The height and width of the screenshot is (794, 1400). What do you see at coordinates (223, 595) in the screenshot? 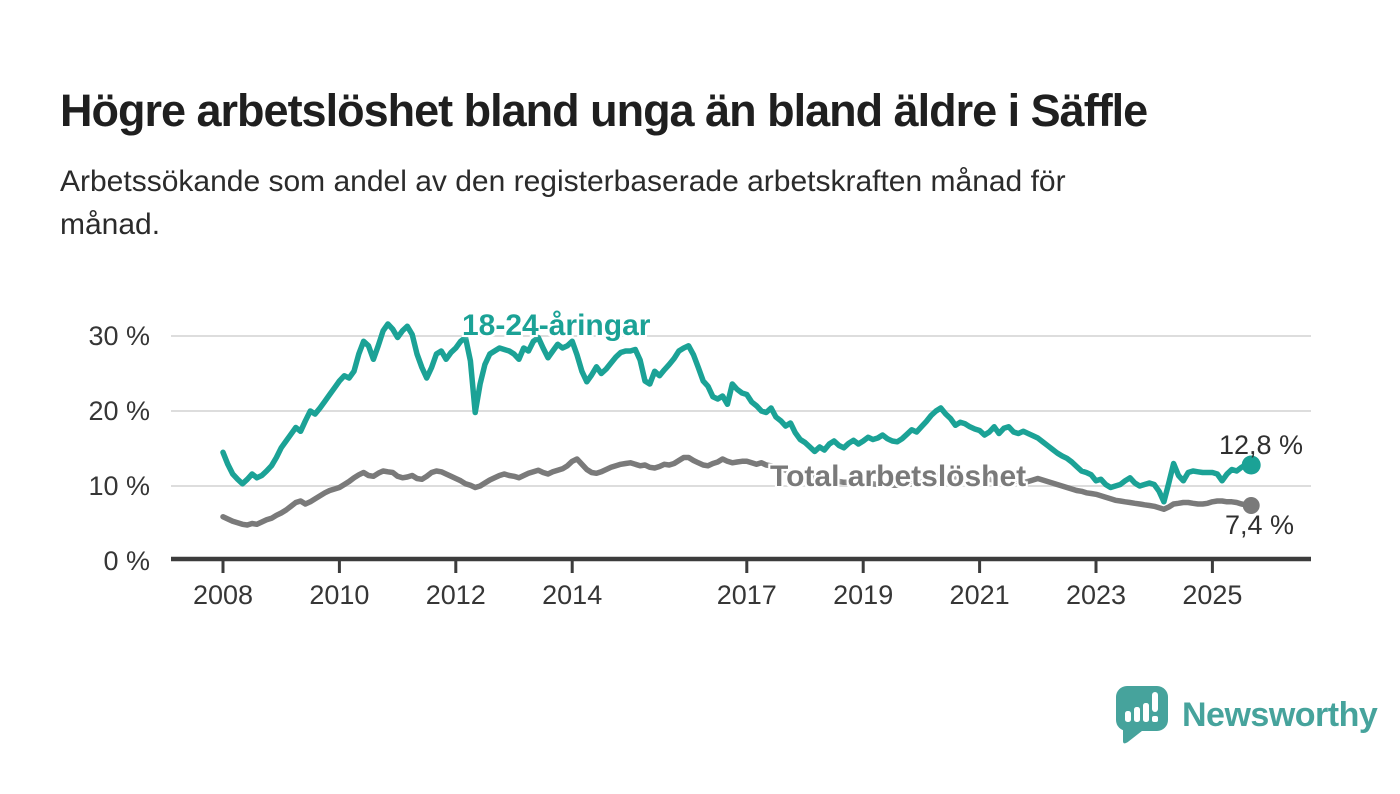
I see `x-tick-label-2008: 2008` at bounding box center [223, 595].